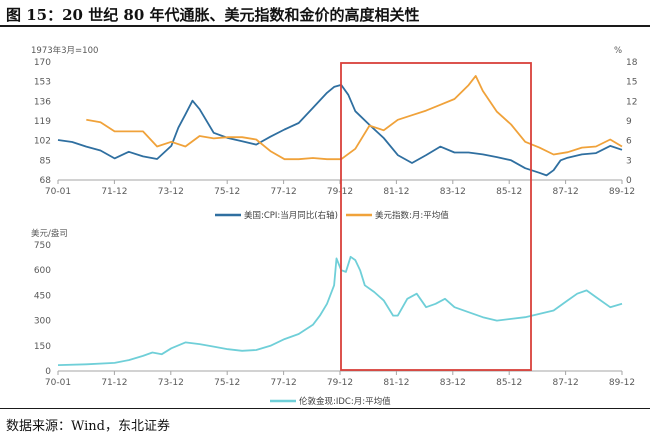 Image resolution: width=650 pixels, height=439 pixels. What do you see at coordinates (42, 271) in the screenshot?
I see `bottom-y-tick-label: 600` at bounding box center [42, 271].